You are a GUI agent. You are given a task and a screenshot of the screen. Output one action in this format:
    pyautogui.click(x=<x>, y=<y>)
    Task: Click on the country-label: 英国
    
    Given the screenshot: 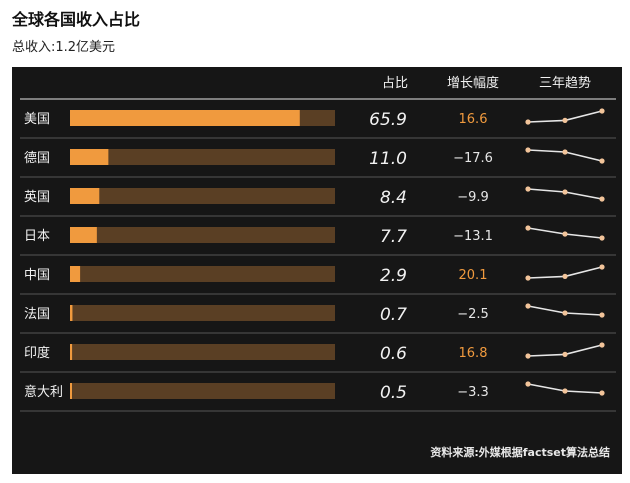 What is the action you would take?
    pyautogui.click(x=37, y=197)
    